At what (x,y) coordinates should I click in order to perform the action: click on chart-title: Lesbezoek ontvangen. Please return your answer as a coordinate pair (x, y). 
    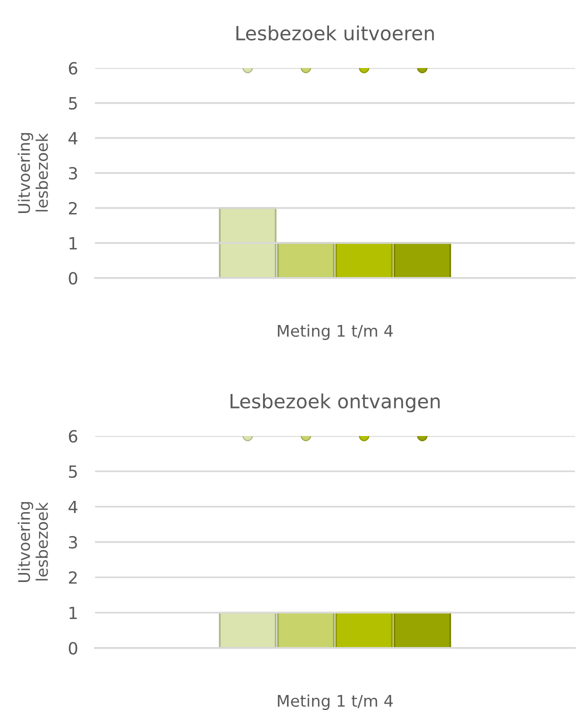
    Looking at the image, I should click on (335, 402).